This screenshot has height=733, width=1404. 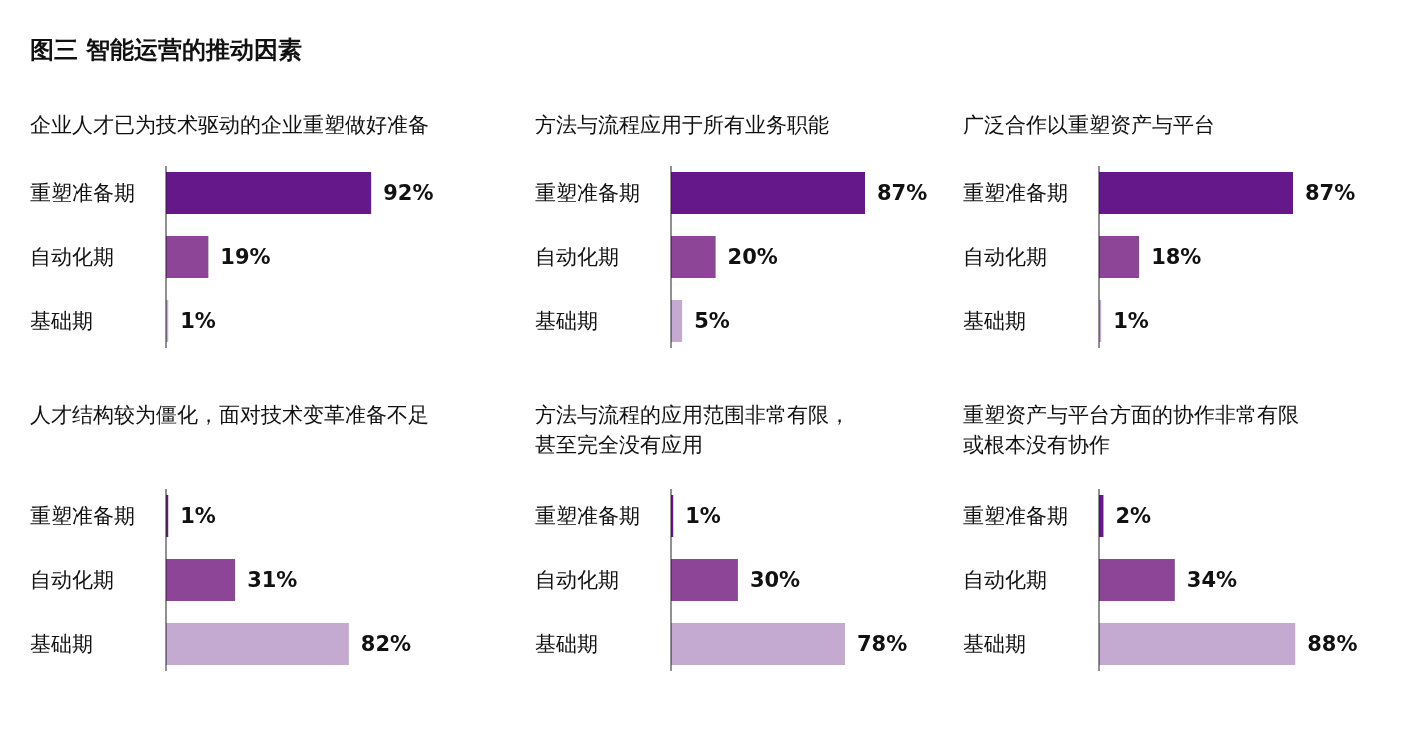 I want to click on data-label: 20%, so click(x=752, y=257).